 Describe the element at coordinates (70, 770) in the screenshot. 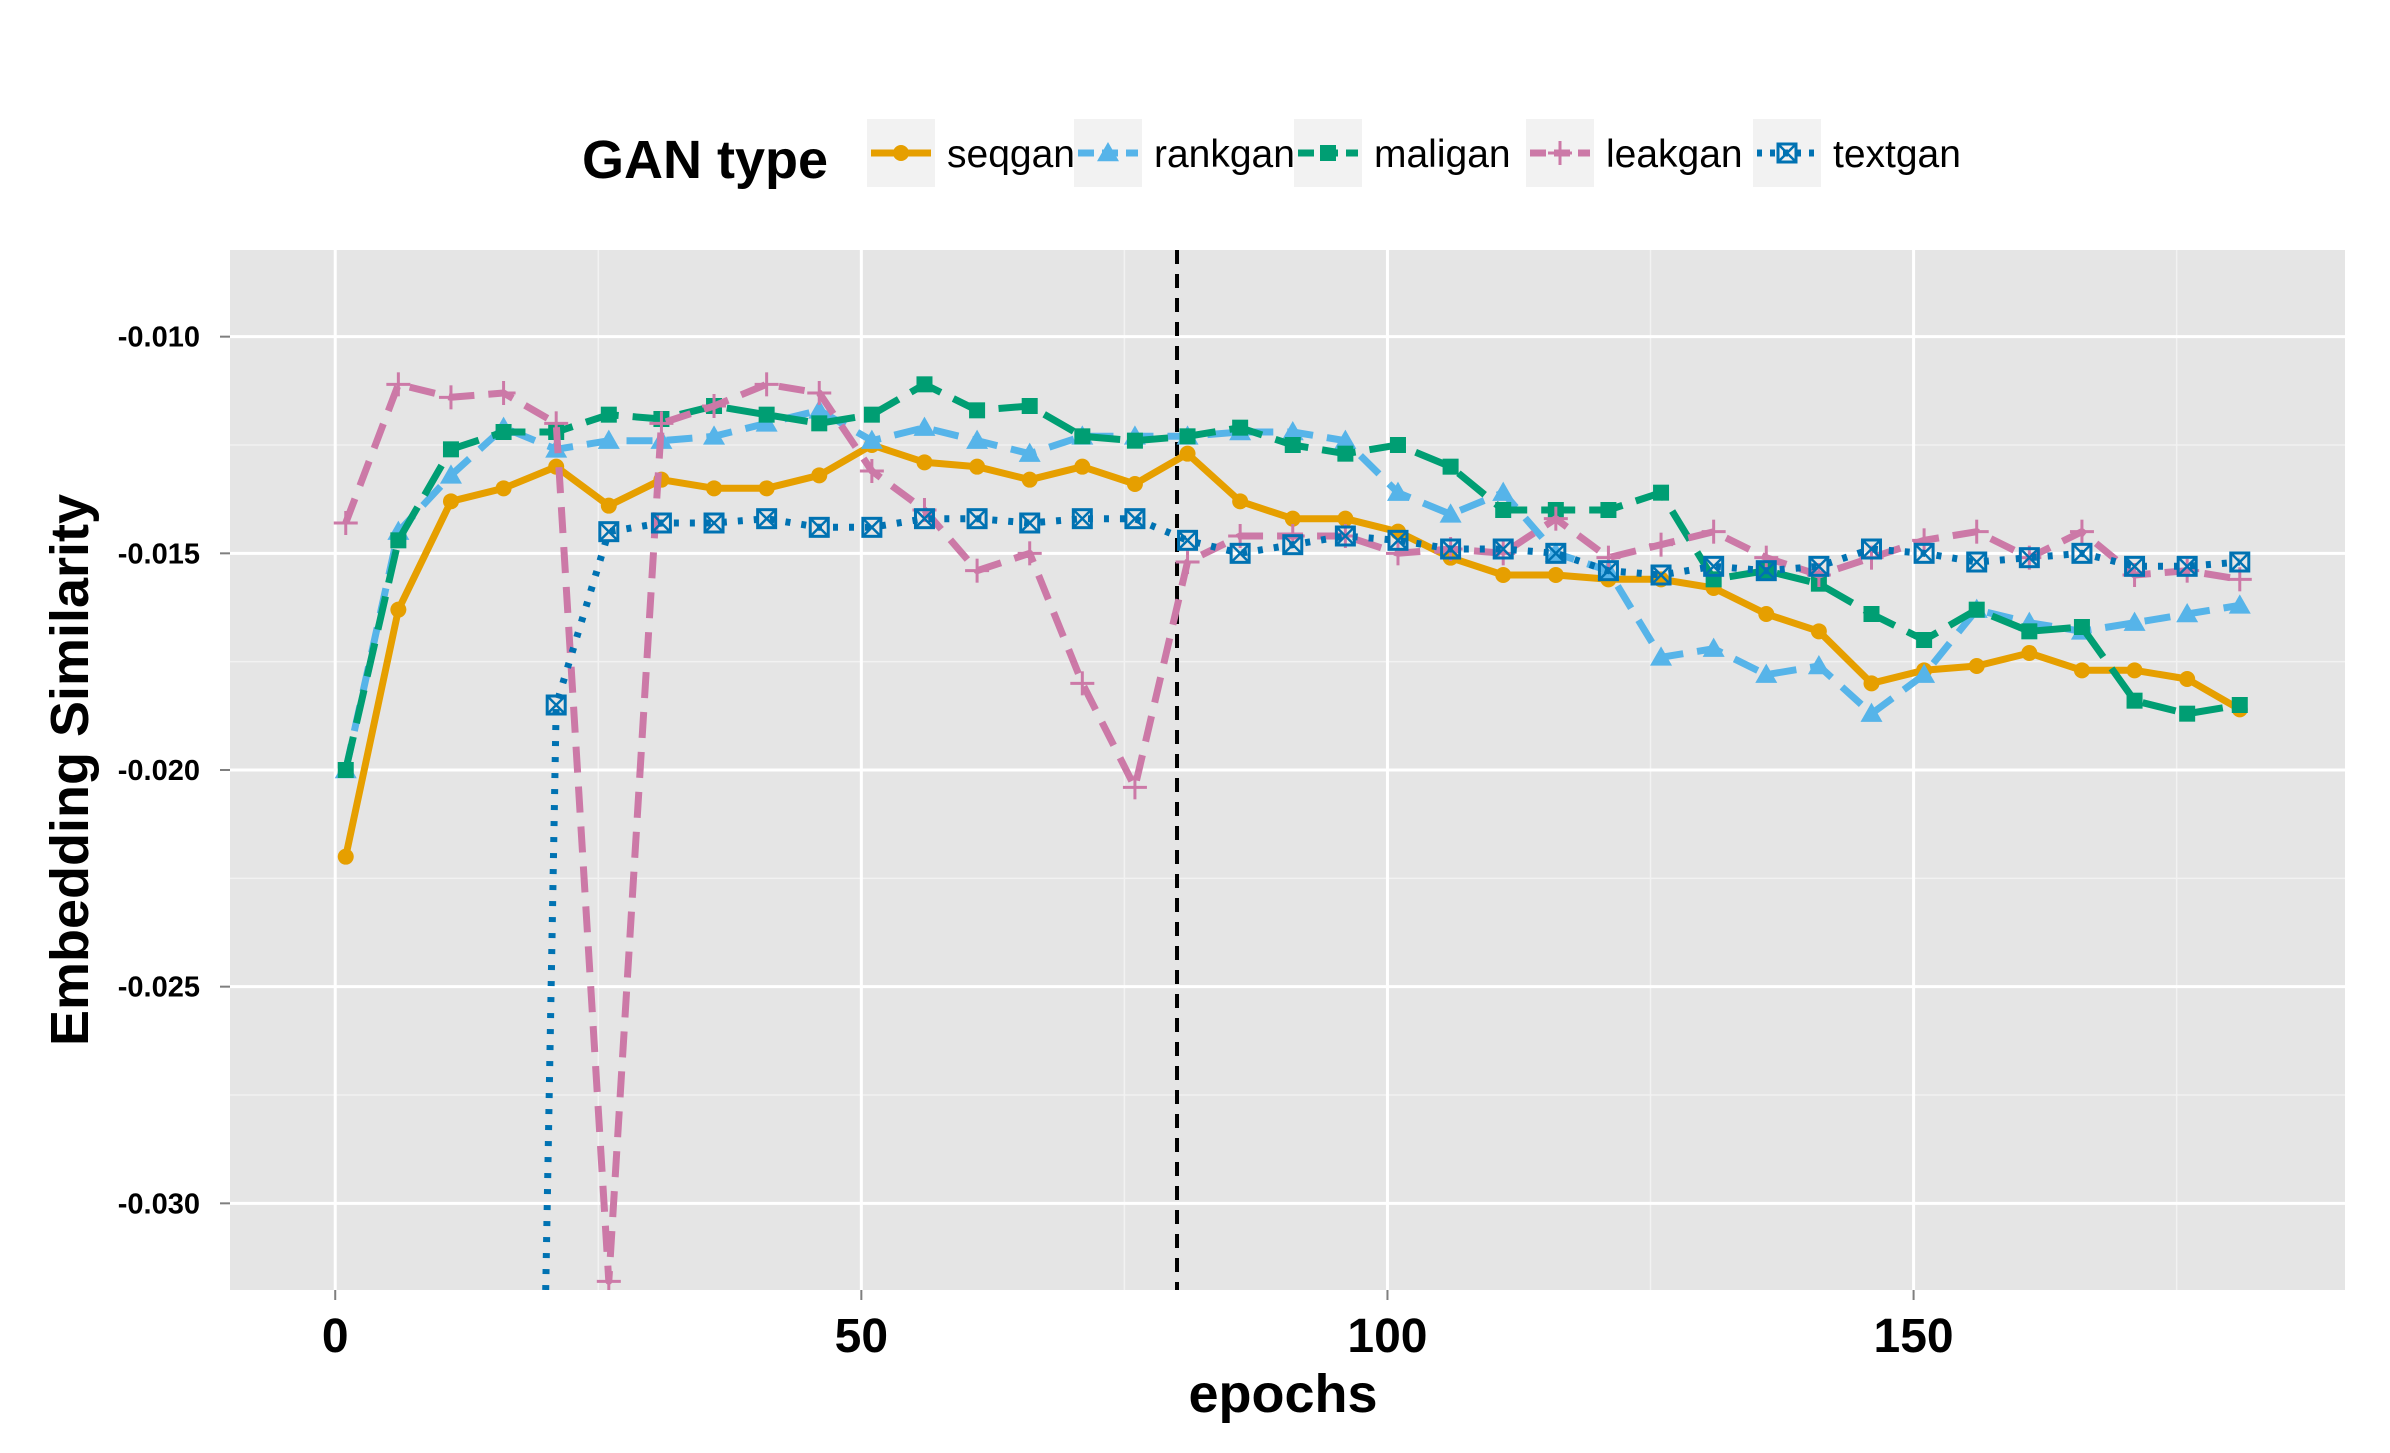

I see `y-axis-title: Embedding Similarity` at that location.